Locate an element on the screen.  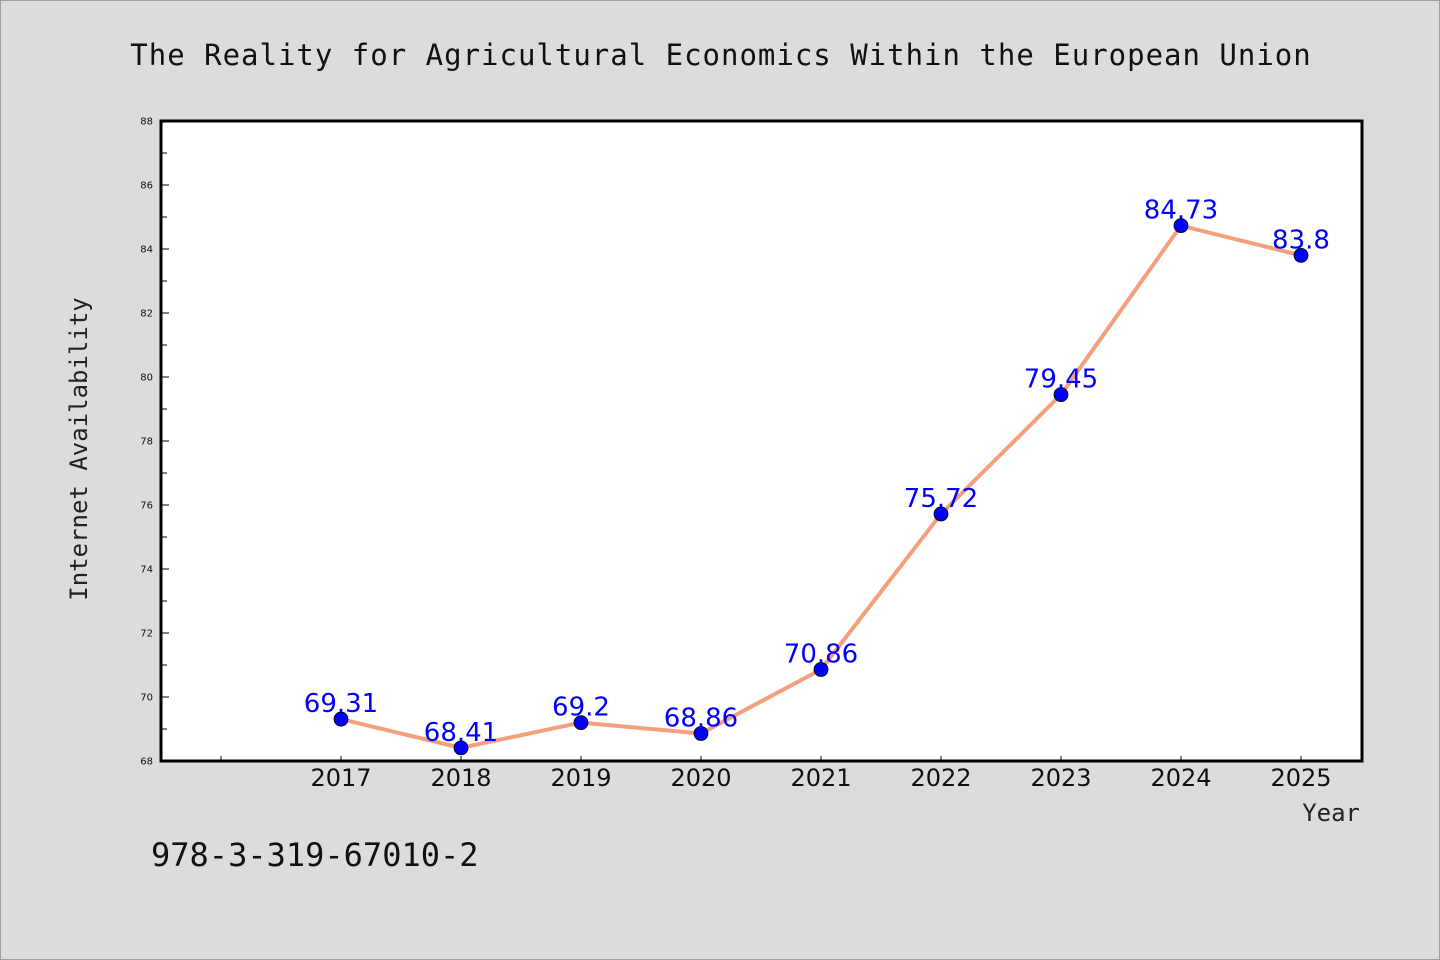
x-axis-label: Year is located at coordinates (1331, 813).